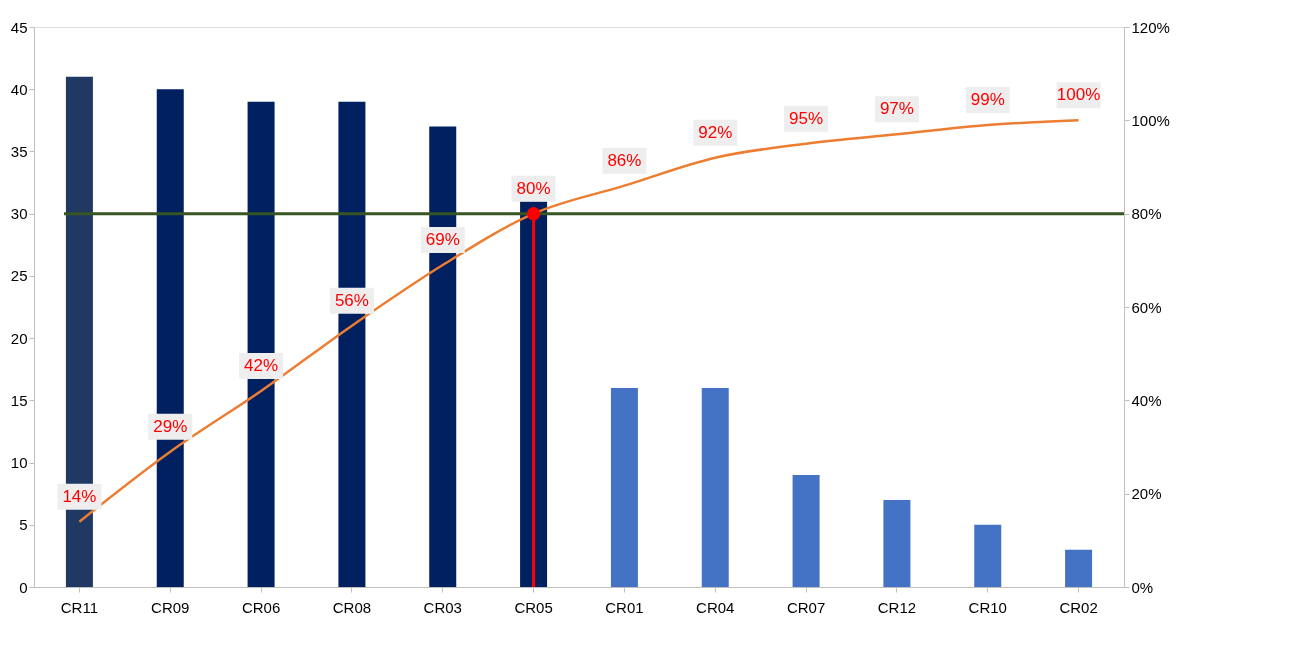  Describe the element at coordinates (23, 587) in the screenshot. I see `y-tick-label: 0` at that location.